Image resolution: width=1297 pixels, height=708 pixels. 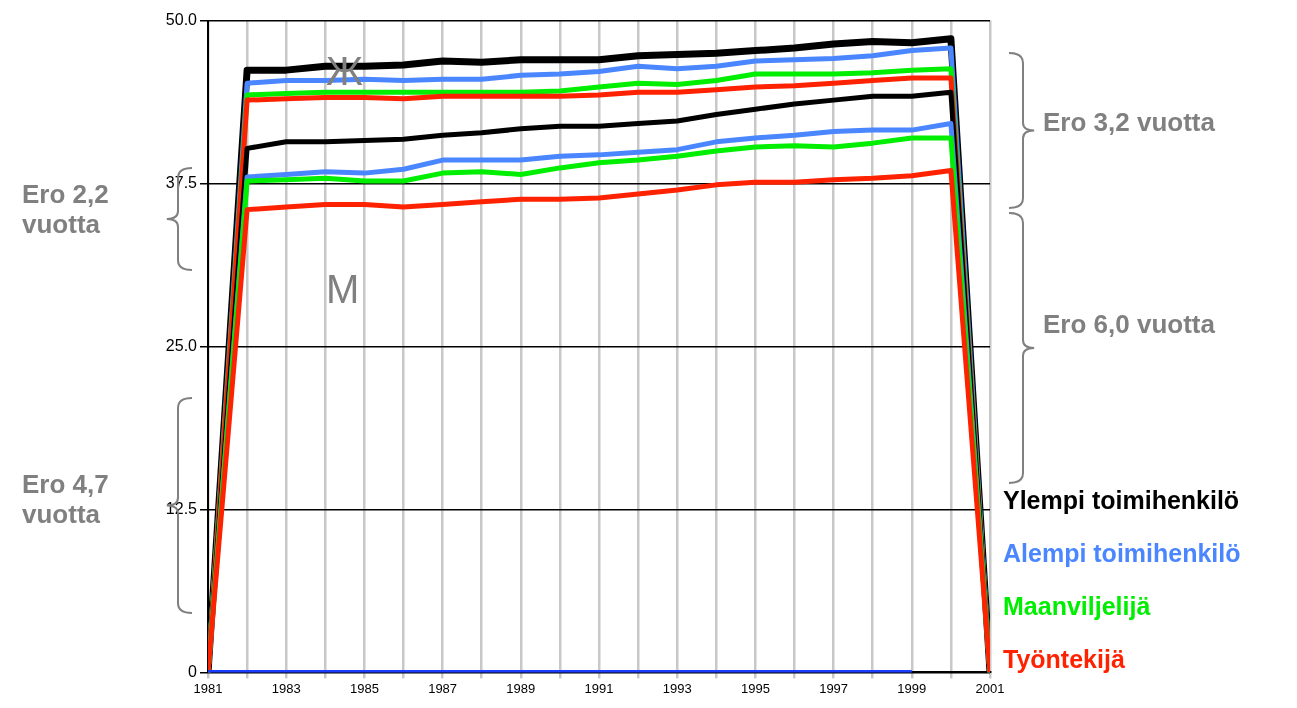 I want to click on x-tick-label: 1999, so click(x=912, y=688).